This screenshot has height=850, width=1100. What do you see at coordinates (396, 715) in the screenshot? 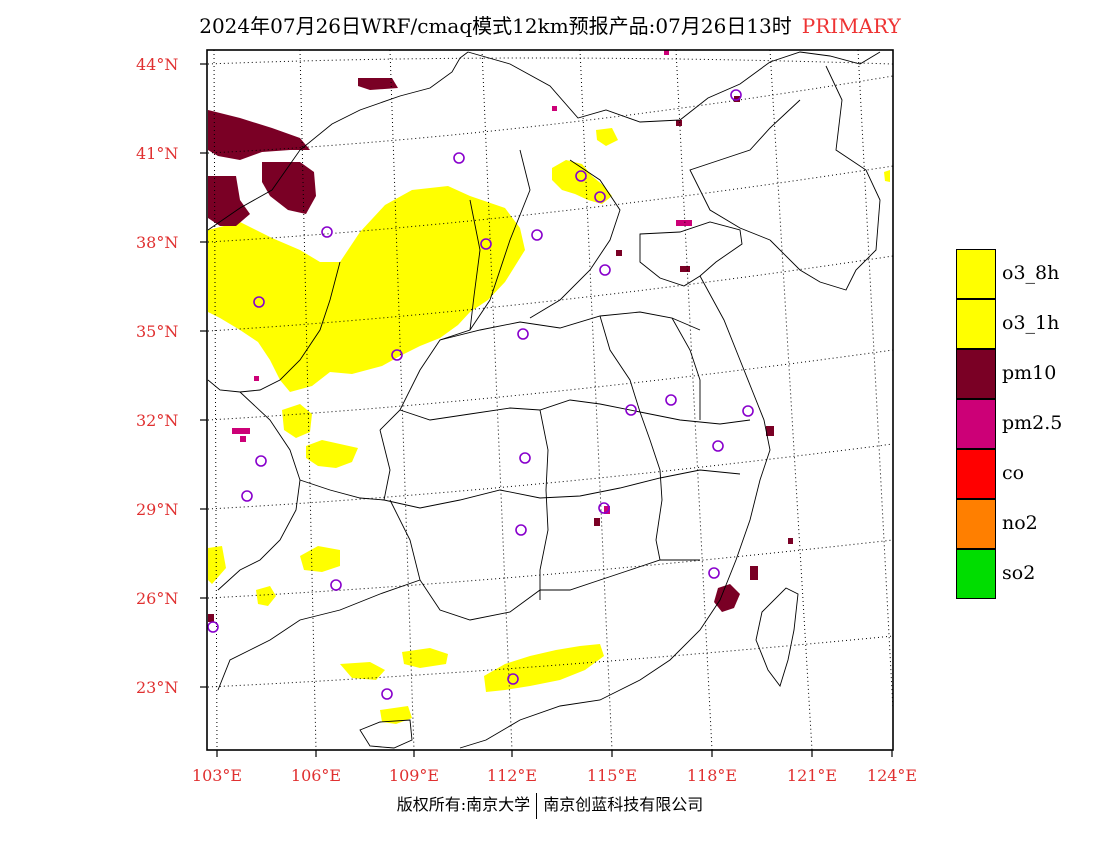
I see `o3-area-hainan` at bounding box center [396, 715].